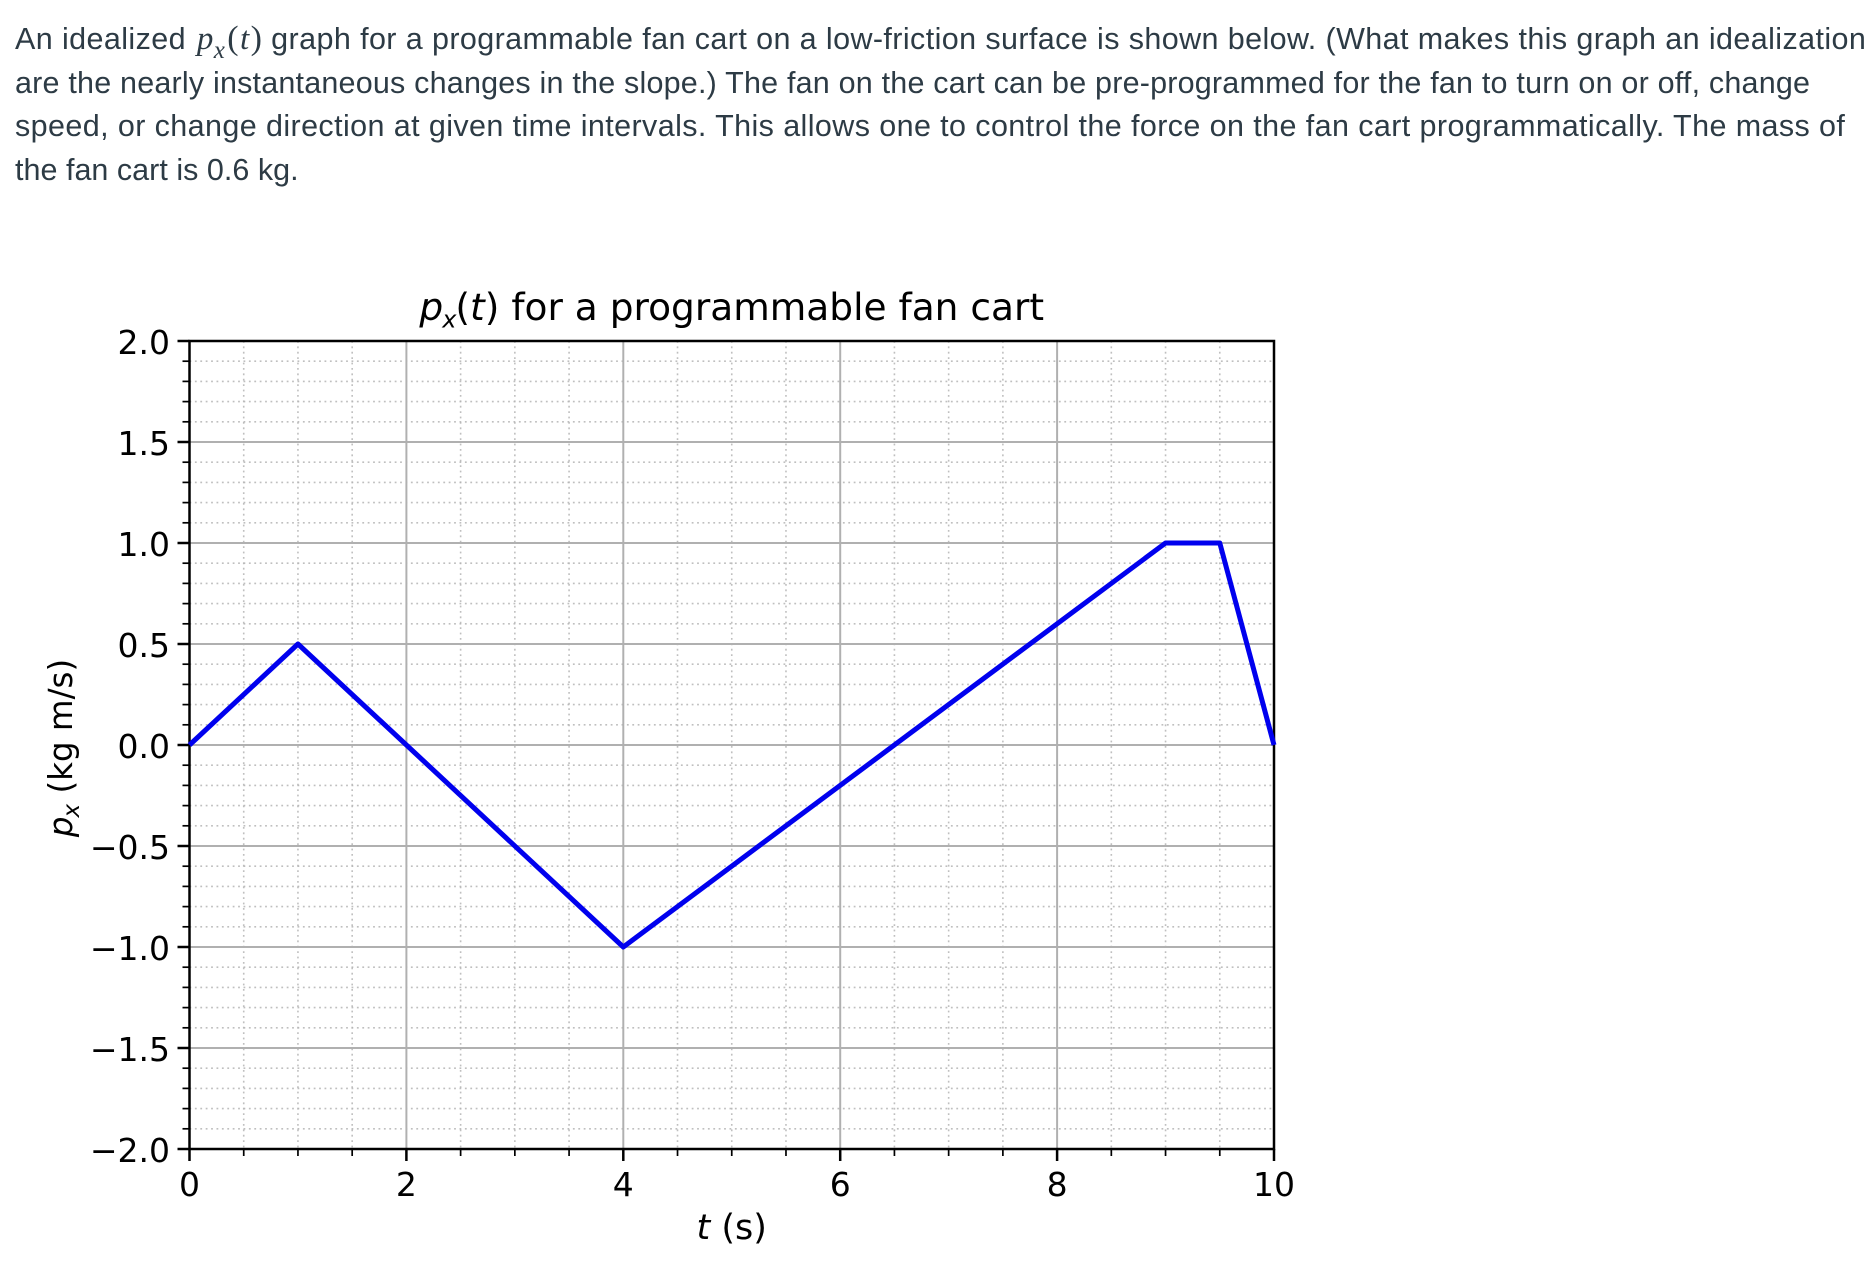 This screenshot has height=1282, width=1872. What do you see at coordinates (144, 443) in the screenshot?
I see `y-tick-label-1.5: 1.5` at bounding box center [144, 443].